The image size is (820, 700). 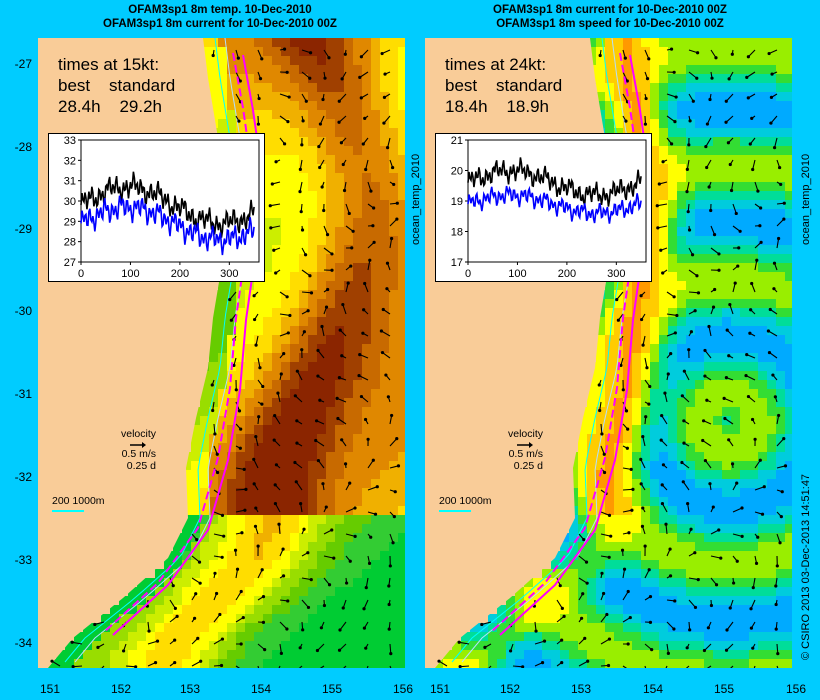 What do you see at coordinates (79, 106) in the screenshot?
I see `best-value: 28.4h` at bounding box center [79, 106].